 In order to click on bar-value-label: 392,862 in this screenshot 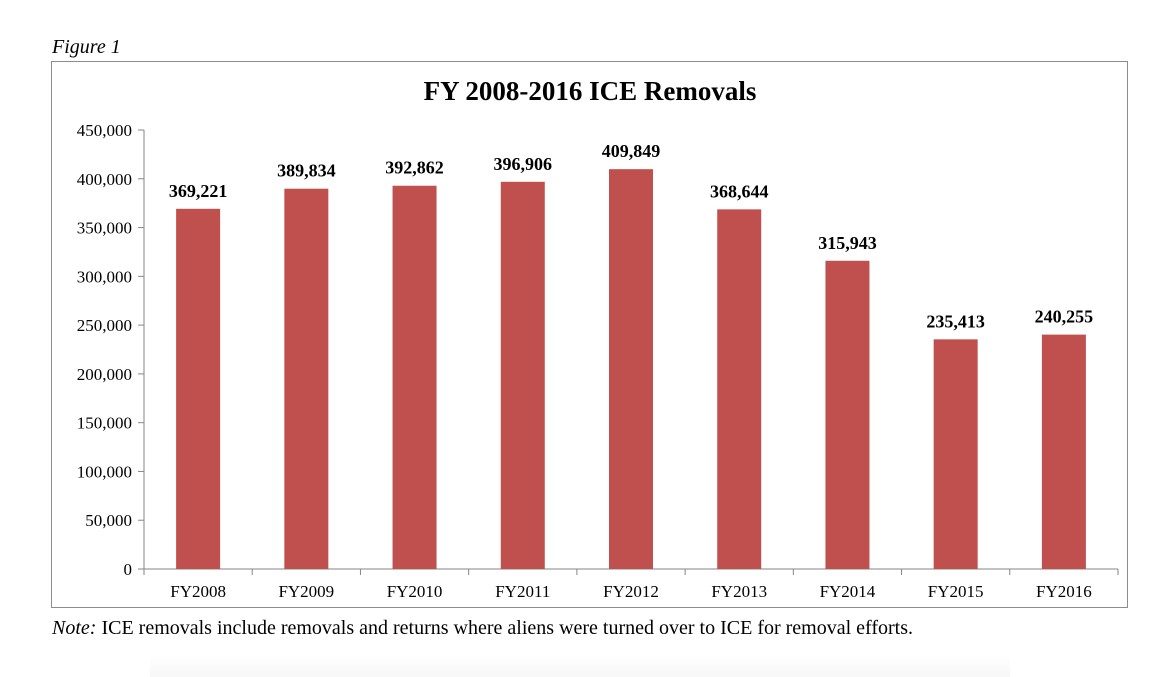, I will do `click(414, 168)`.